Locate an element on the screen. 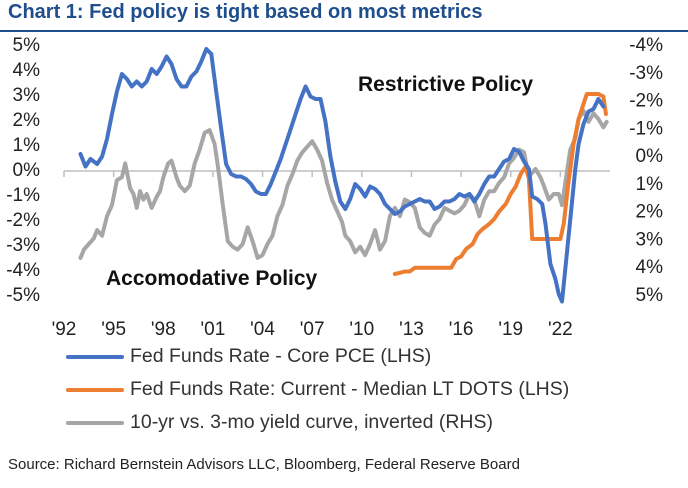 The width and height of the screenshot is (688, 488). right-axis-tick-label: 5% is located at coordinates (650, 295).